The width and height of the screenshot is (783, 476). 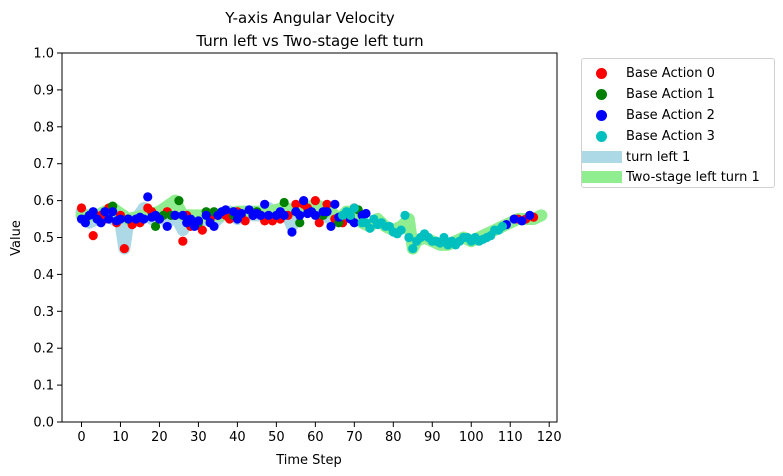 What do you see at coordinates (43, 90) in the screenshot?
I see `y-tick-label: 0.9` at bounding box center [43, 90].